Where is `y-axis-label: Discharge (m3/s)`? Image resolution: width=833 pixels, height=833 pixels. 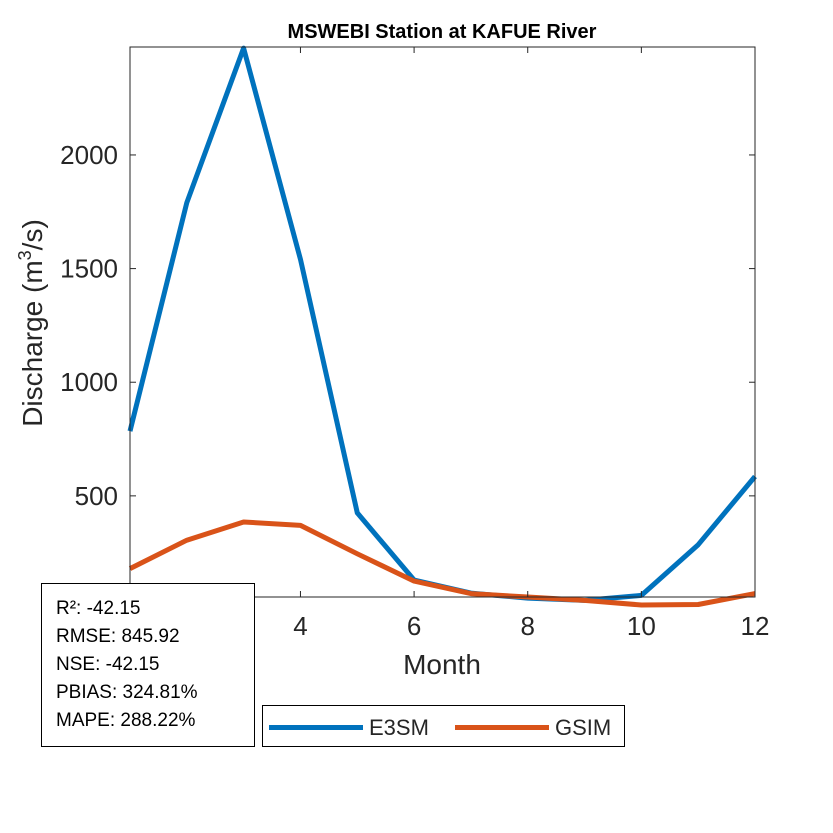 y-axis-label: Discharge (m3/s) is located at coordinates (31, 323).